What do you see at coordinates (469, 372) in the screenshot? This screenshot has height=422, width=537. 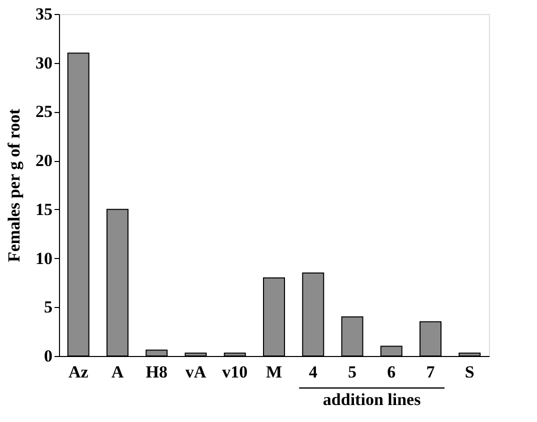 I see `x-tick-label: S` at bounding box center [469, 372].